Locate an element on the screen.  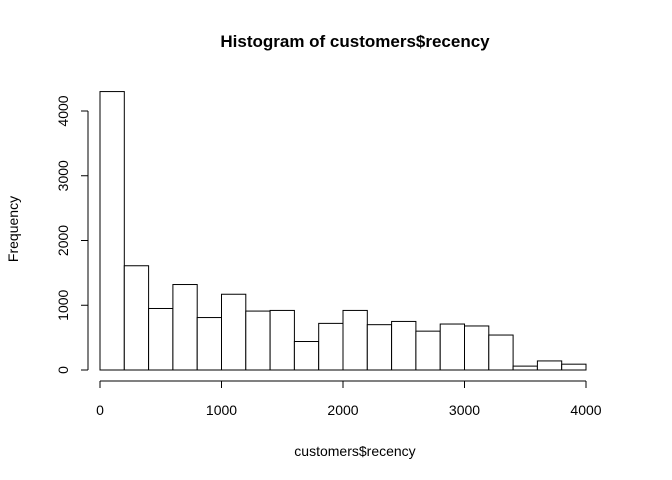
x-tick-label-4: 4000 is located at coordinates (585, 410).